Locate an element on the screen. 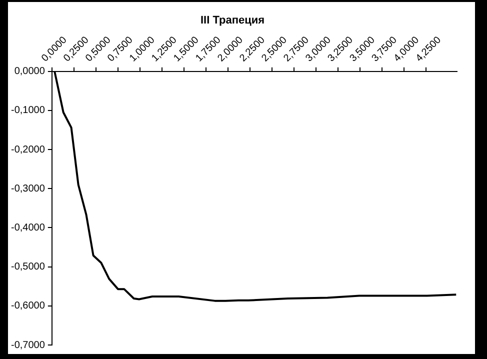 The width and height of the screenshot is (487, 359). y-tick-label: -0,4000 is located at coordinates (28, 228).